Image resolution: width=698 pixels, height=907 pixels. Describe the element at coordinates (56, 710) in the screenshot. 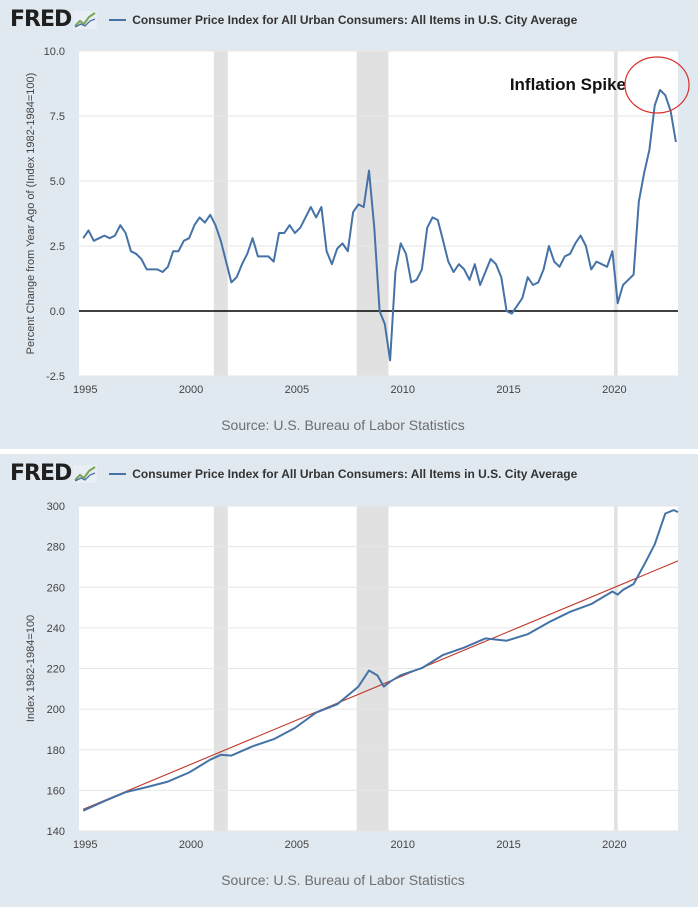

I see `y-tick-label: 200` at that location.